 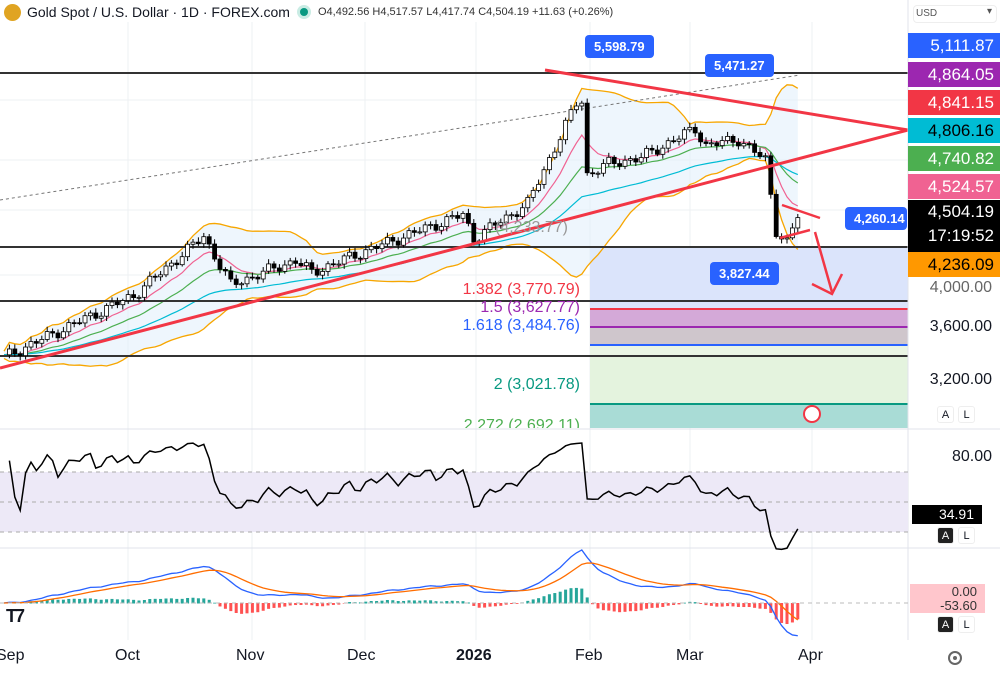 I want to click on auto-scale-button: A, so click(x=945, y=414).